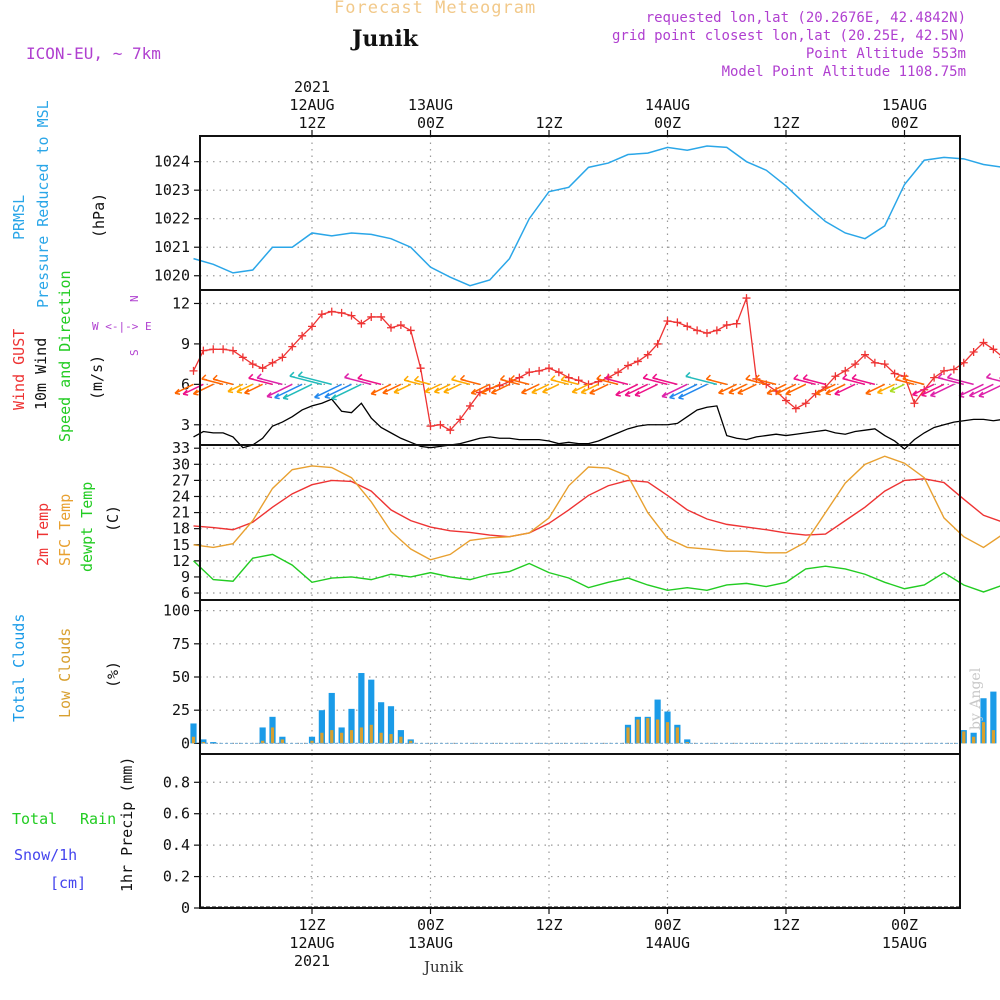 This screenshot has height=1000, width=1000. Describe the element at coordinates (43, 204) in the screenshot. I see `pressure-label-2: Pressure Reduced to MSL` at that location.